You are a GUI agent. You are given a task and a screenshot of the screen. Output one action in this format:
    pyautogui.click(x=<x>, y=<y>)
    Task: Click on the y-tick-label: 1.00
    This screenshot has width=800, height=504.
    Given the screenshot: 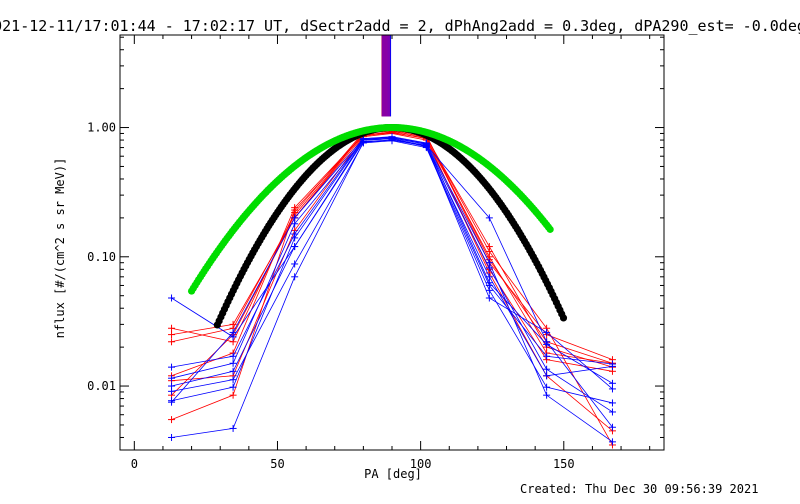 What is the action you would take?
    pyautogui.click(x=101, y=128)
    